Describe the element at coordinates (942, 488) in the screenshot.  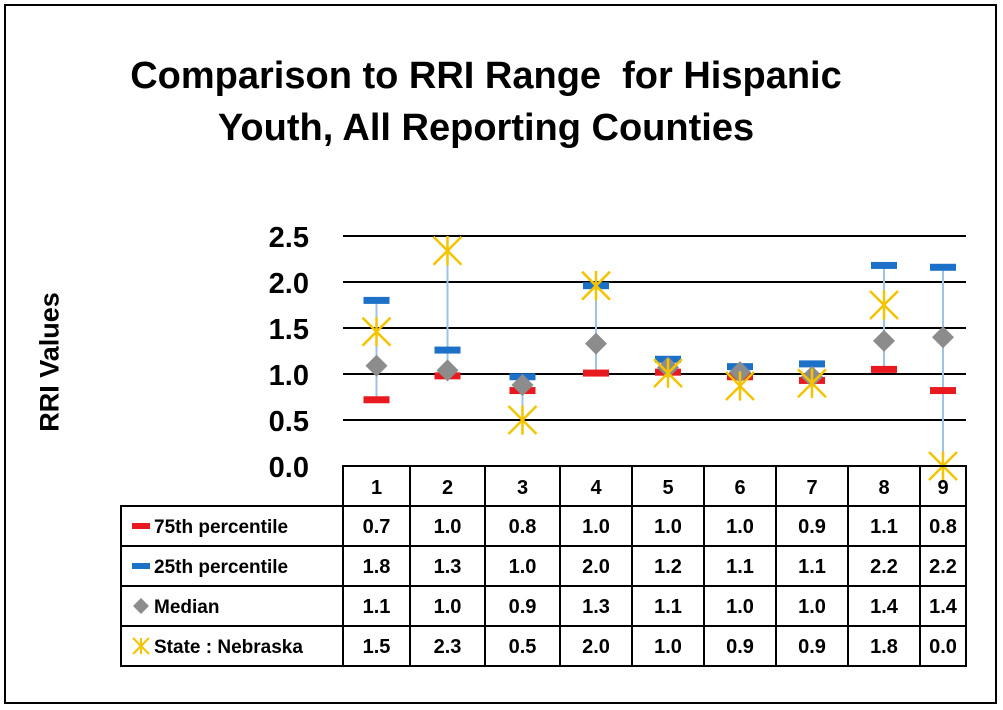
I see `category-label: 9` at that location.